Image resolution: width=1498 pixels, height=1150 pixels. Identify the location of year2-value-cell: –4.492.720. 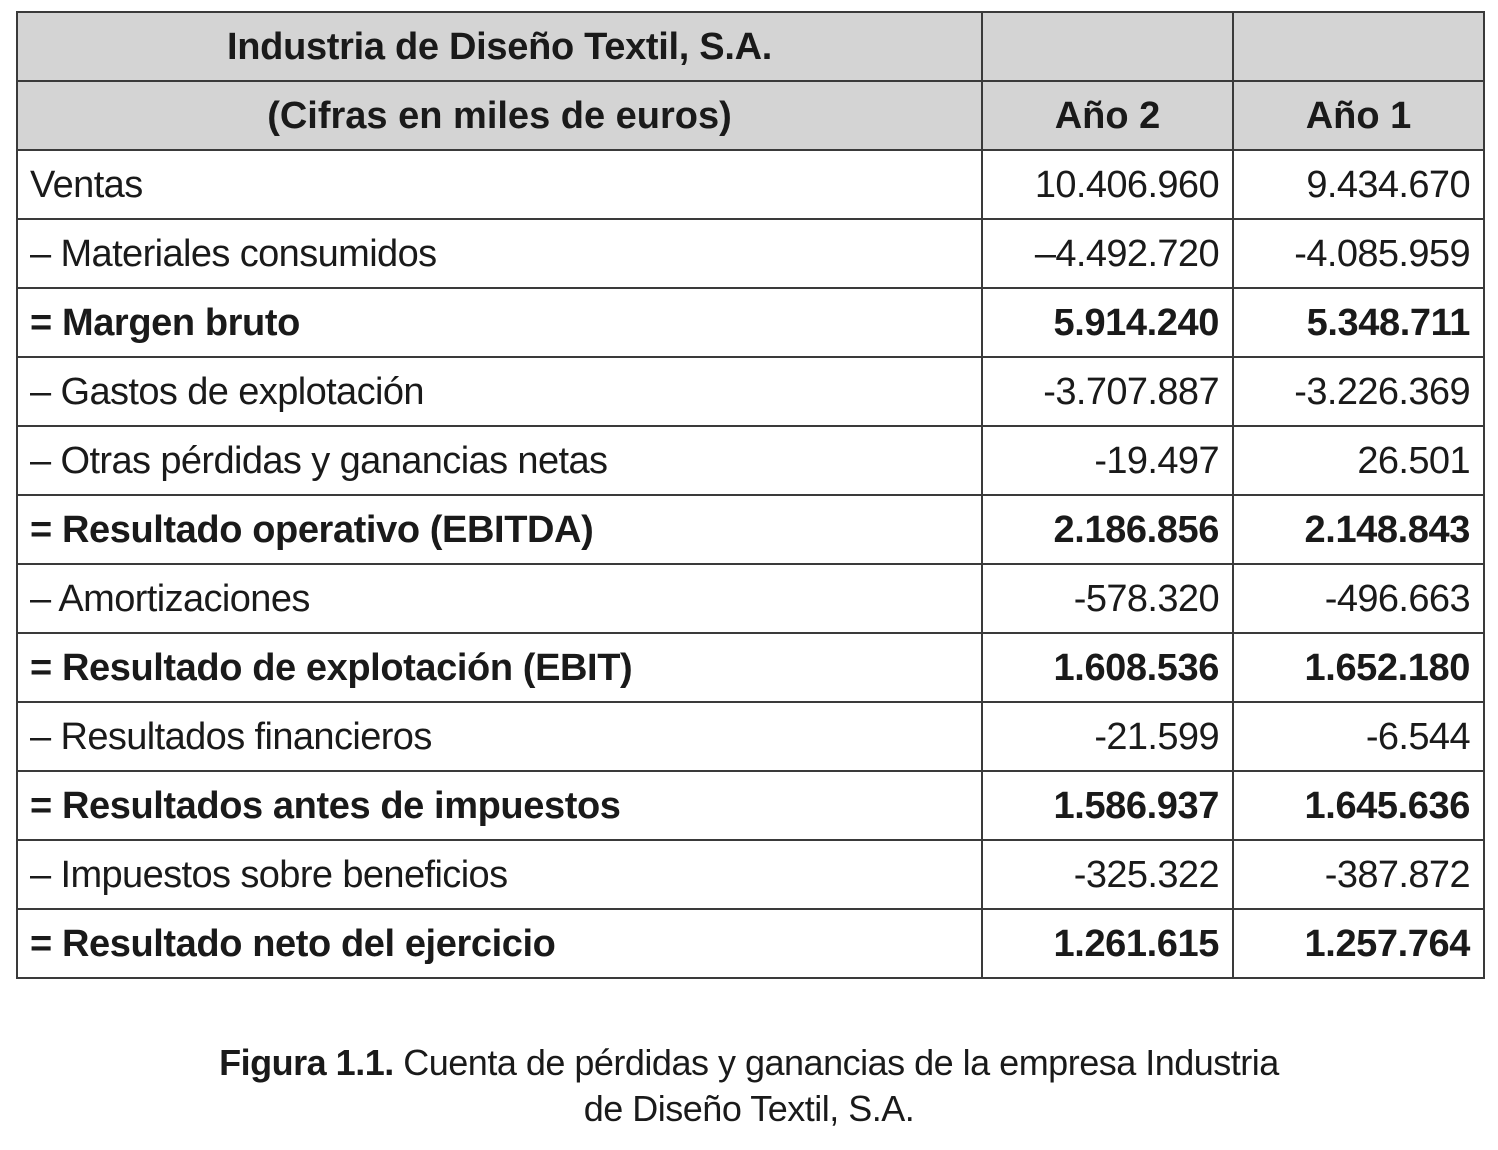
(1107, 253).